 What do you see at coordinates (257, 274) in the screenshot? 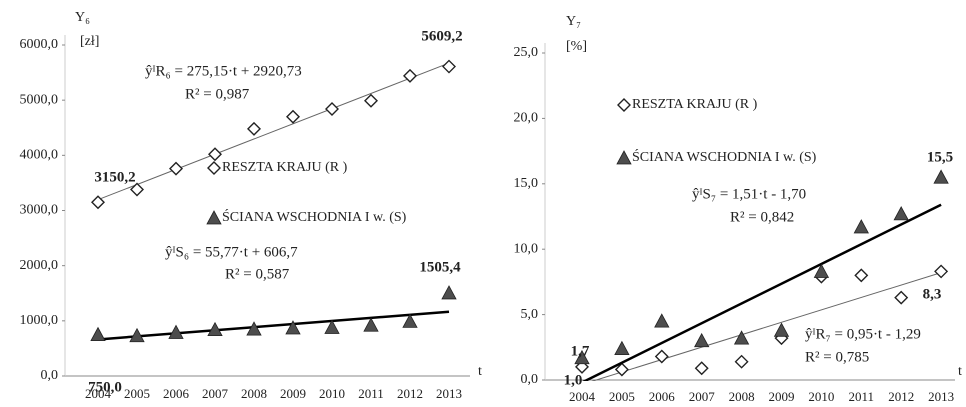
I see `annotation: R² = 0,587` at bounding box center [257, 274].